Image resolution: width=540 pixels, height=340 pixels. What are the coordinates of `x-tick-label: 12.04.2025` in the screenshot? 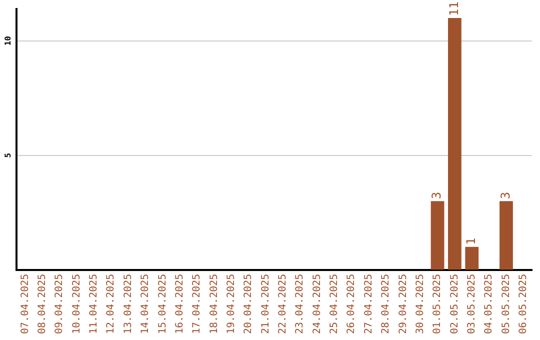 It's located at (111, 304).